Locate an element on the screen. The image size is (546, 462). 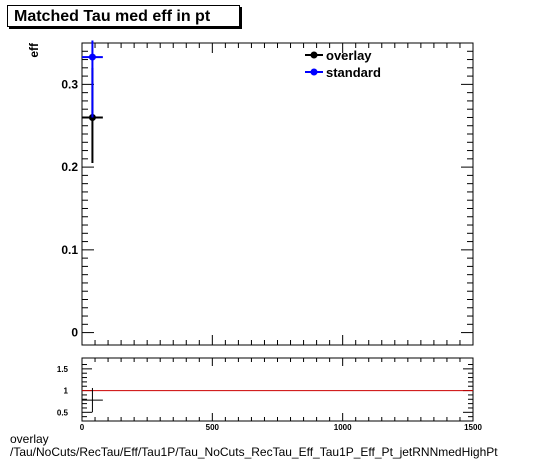
y-tick-label: 0.3 is located at coordinates (69, 84).